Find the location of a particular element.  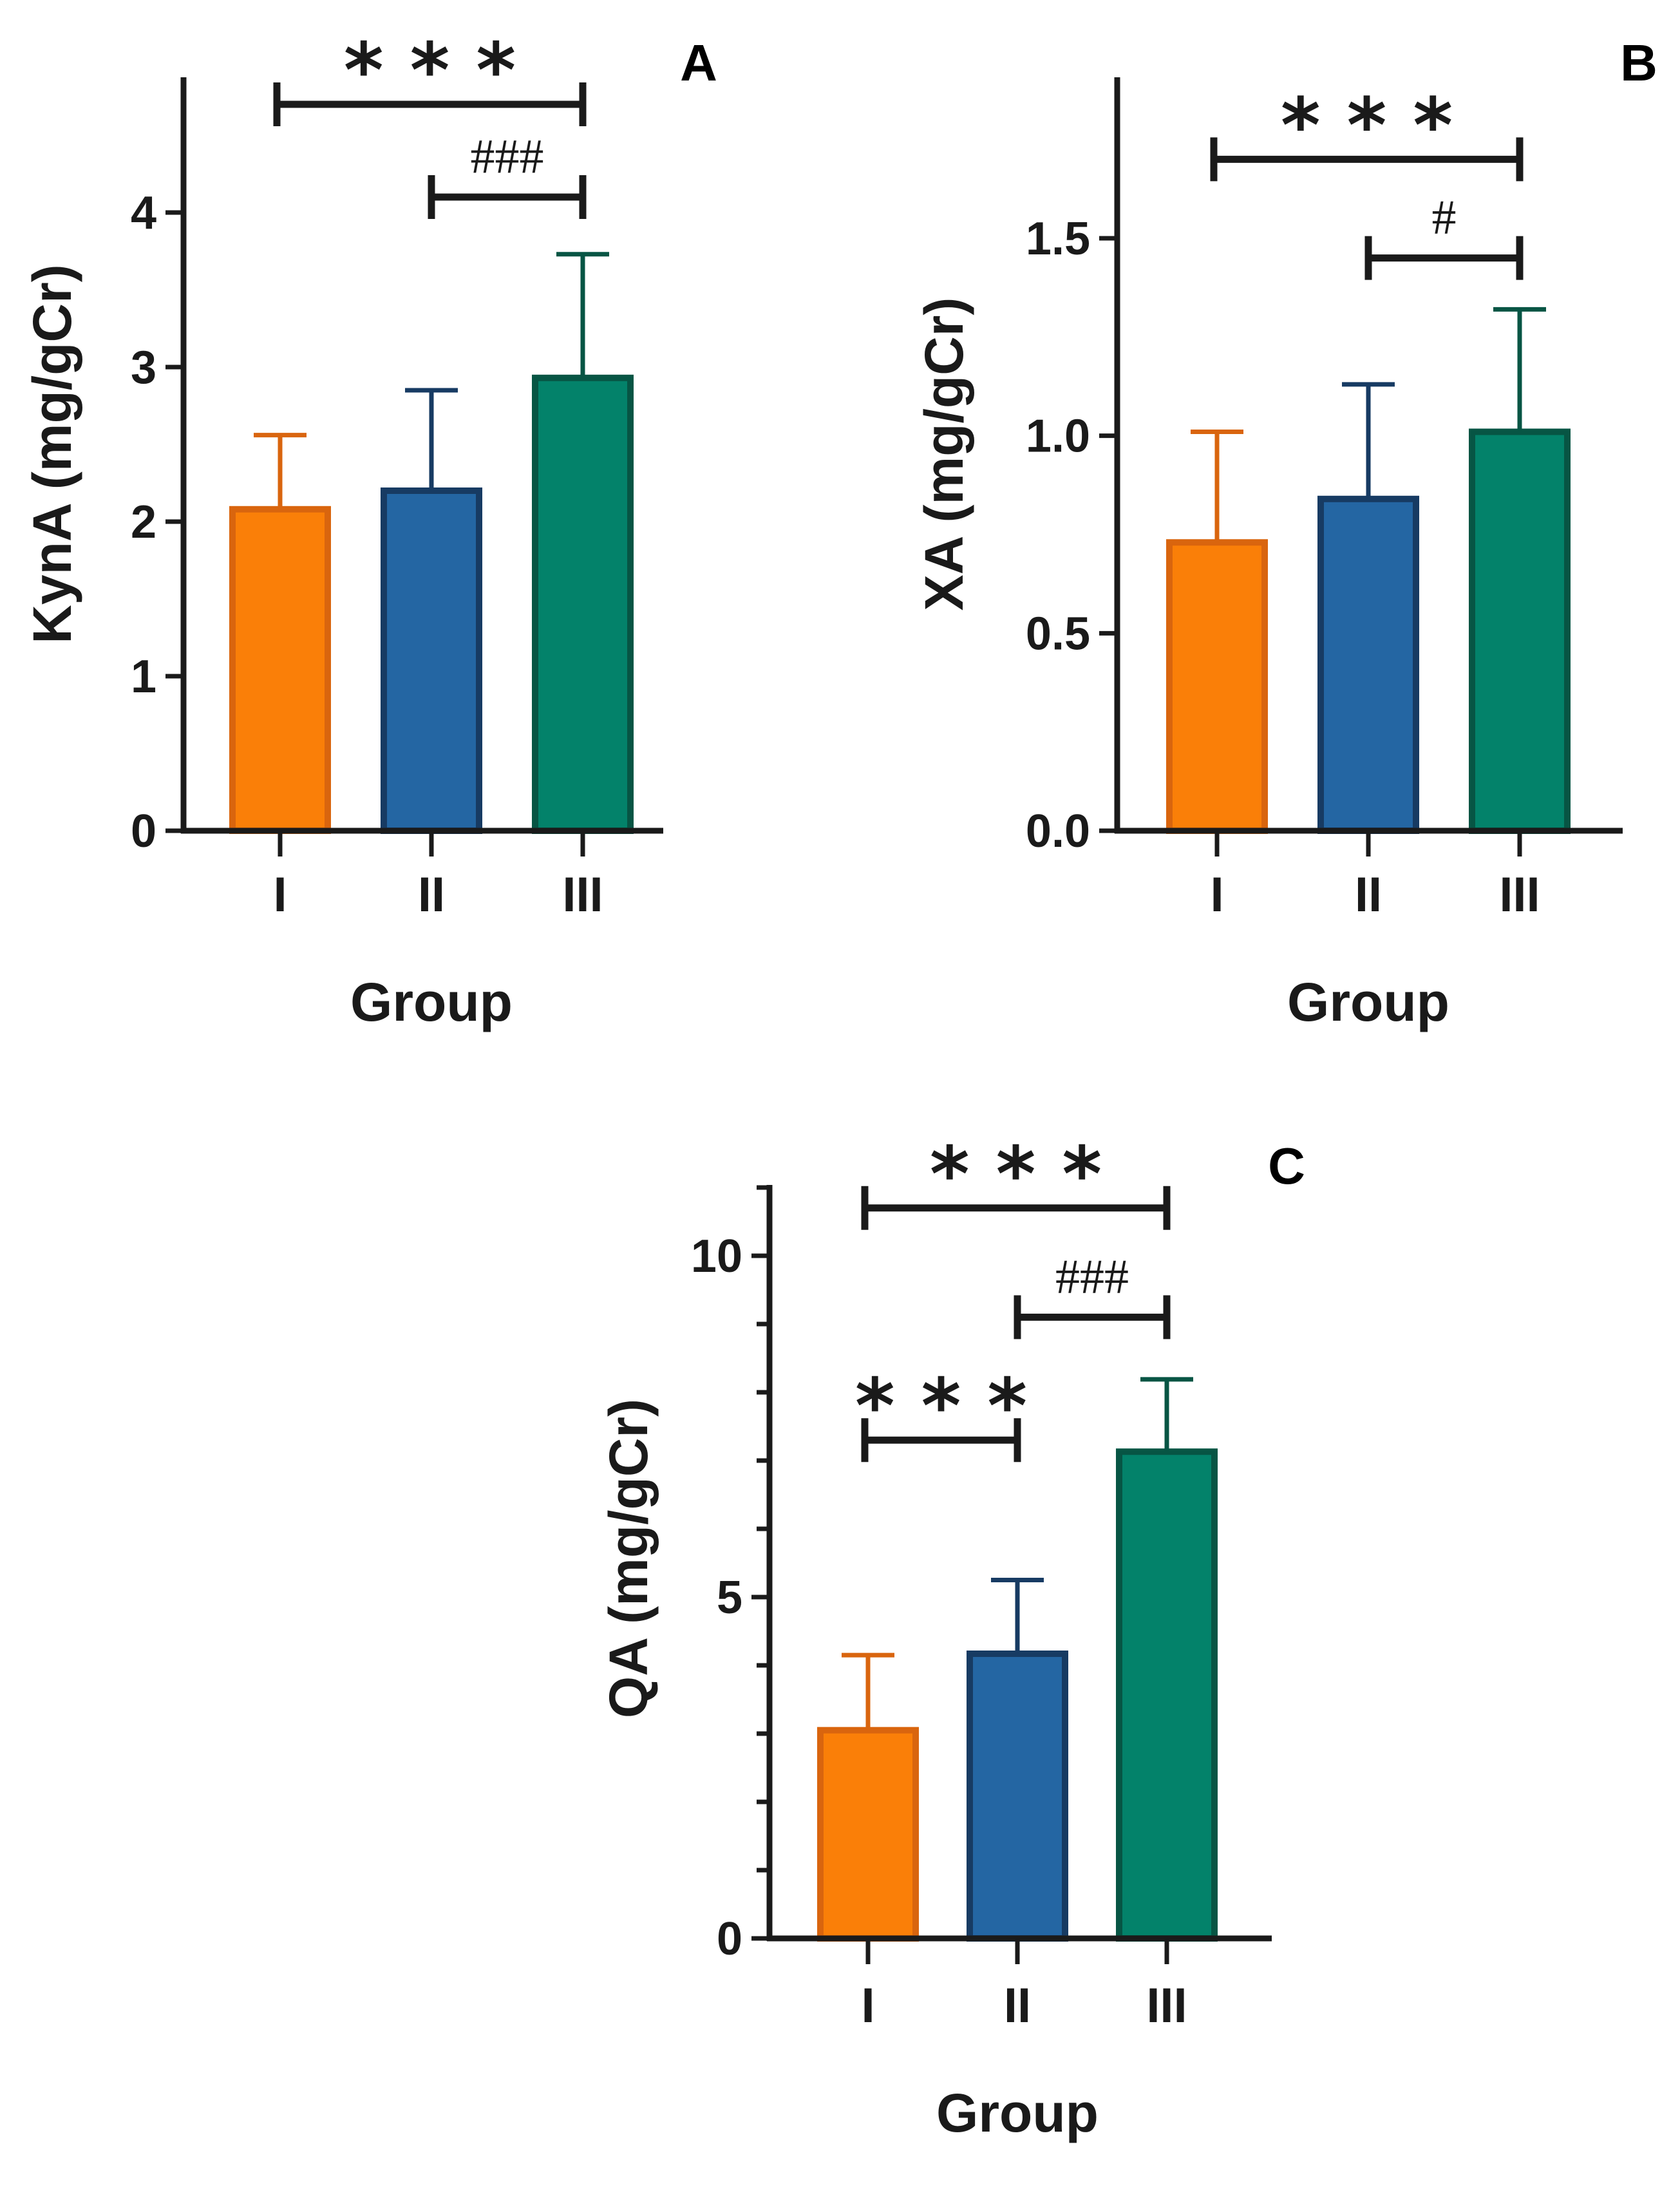

y-tick-label: 2 is located at coordinates (143, 522).